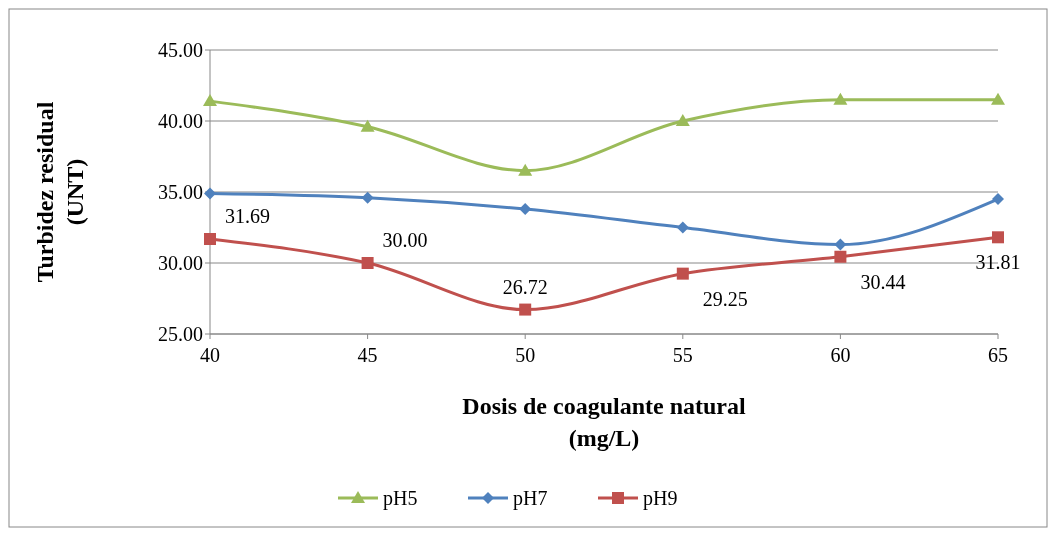 The width and height of the screenshot is (1055, 534). I want to click on x-tick-label: 40, so click(210, 355).